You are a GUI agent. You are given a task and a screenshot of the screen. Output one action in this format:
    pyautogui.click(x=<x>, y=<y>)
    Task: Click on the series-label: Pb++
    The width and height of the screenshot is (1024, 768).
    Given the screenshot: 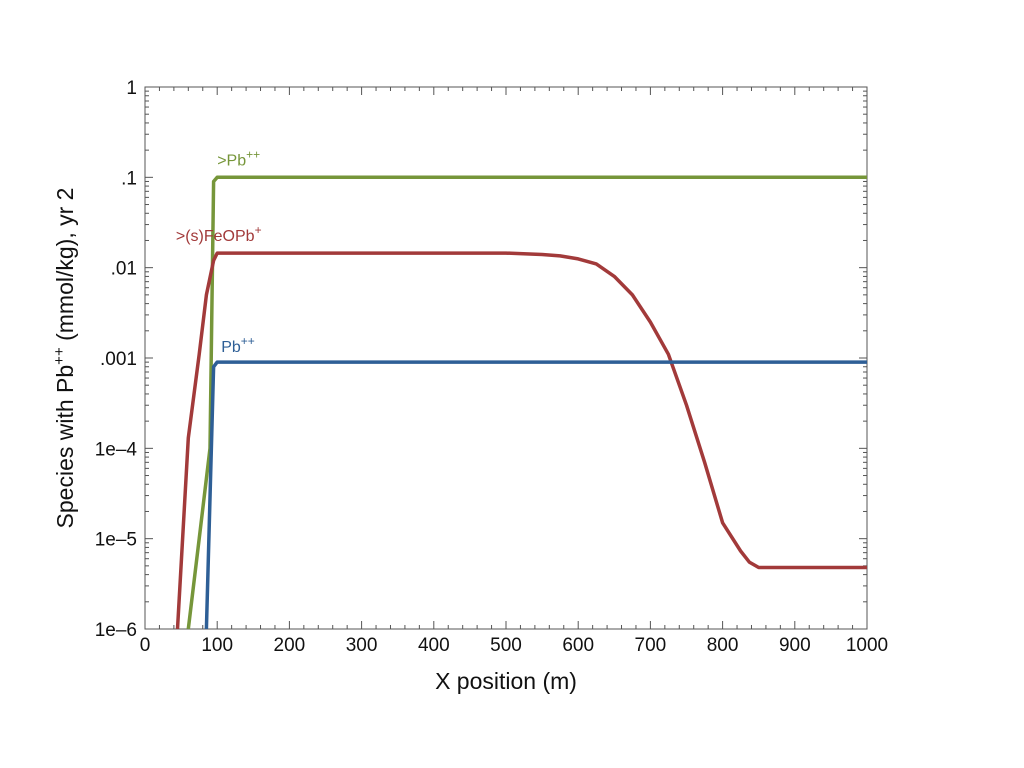 What is the action you would take?
    pyautogui.click(x=238, y=345)
    